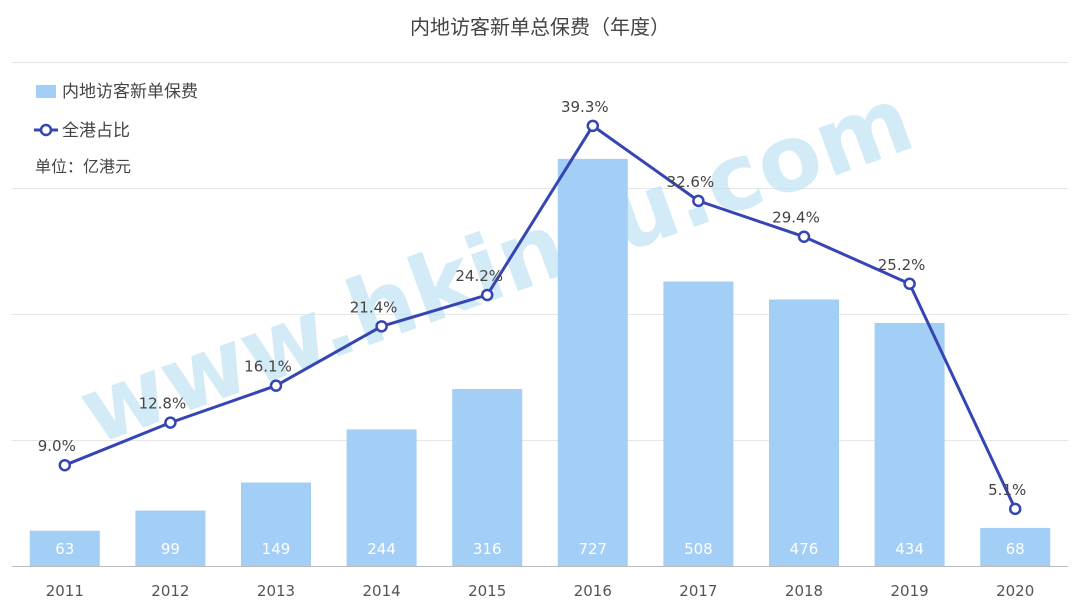  Describe the element at coordinates (585, 107) in the screenshot. I see `percent-label: 39.3%` at that location.